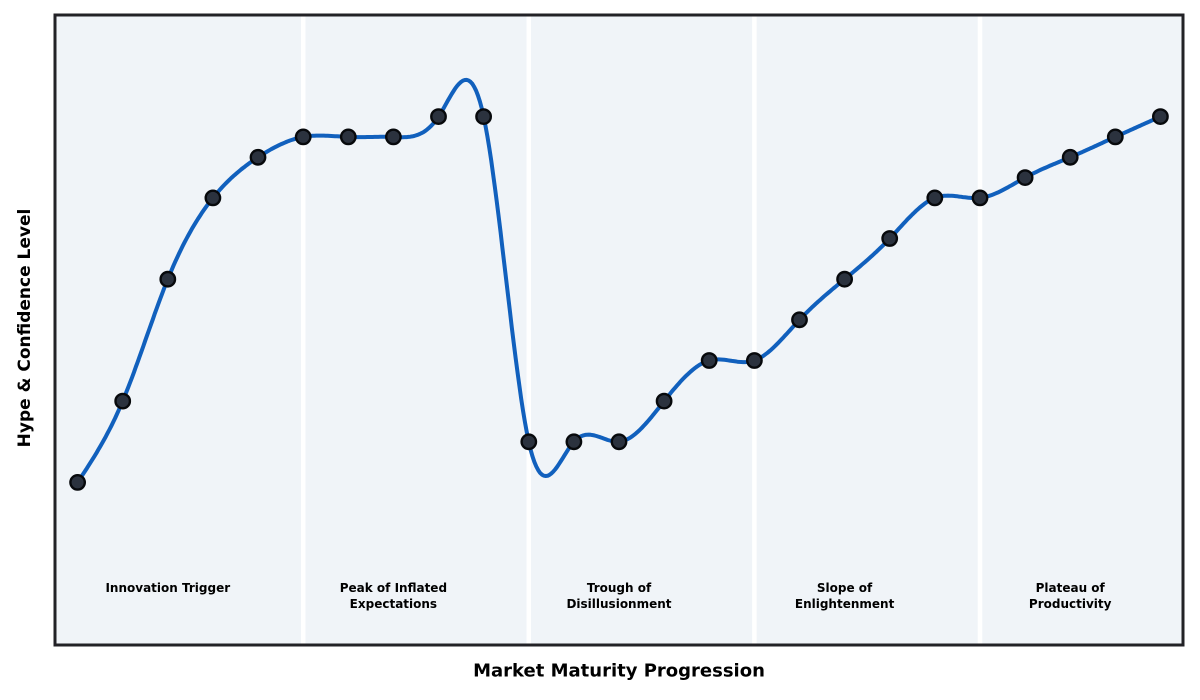  I want to click on y-axis-label: Hype & Confidence Level, so click(25, 328).